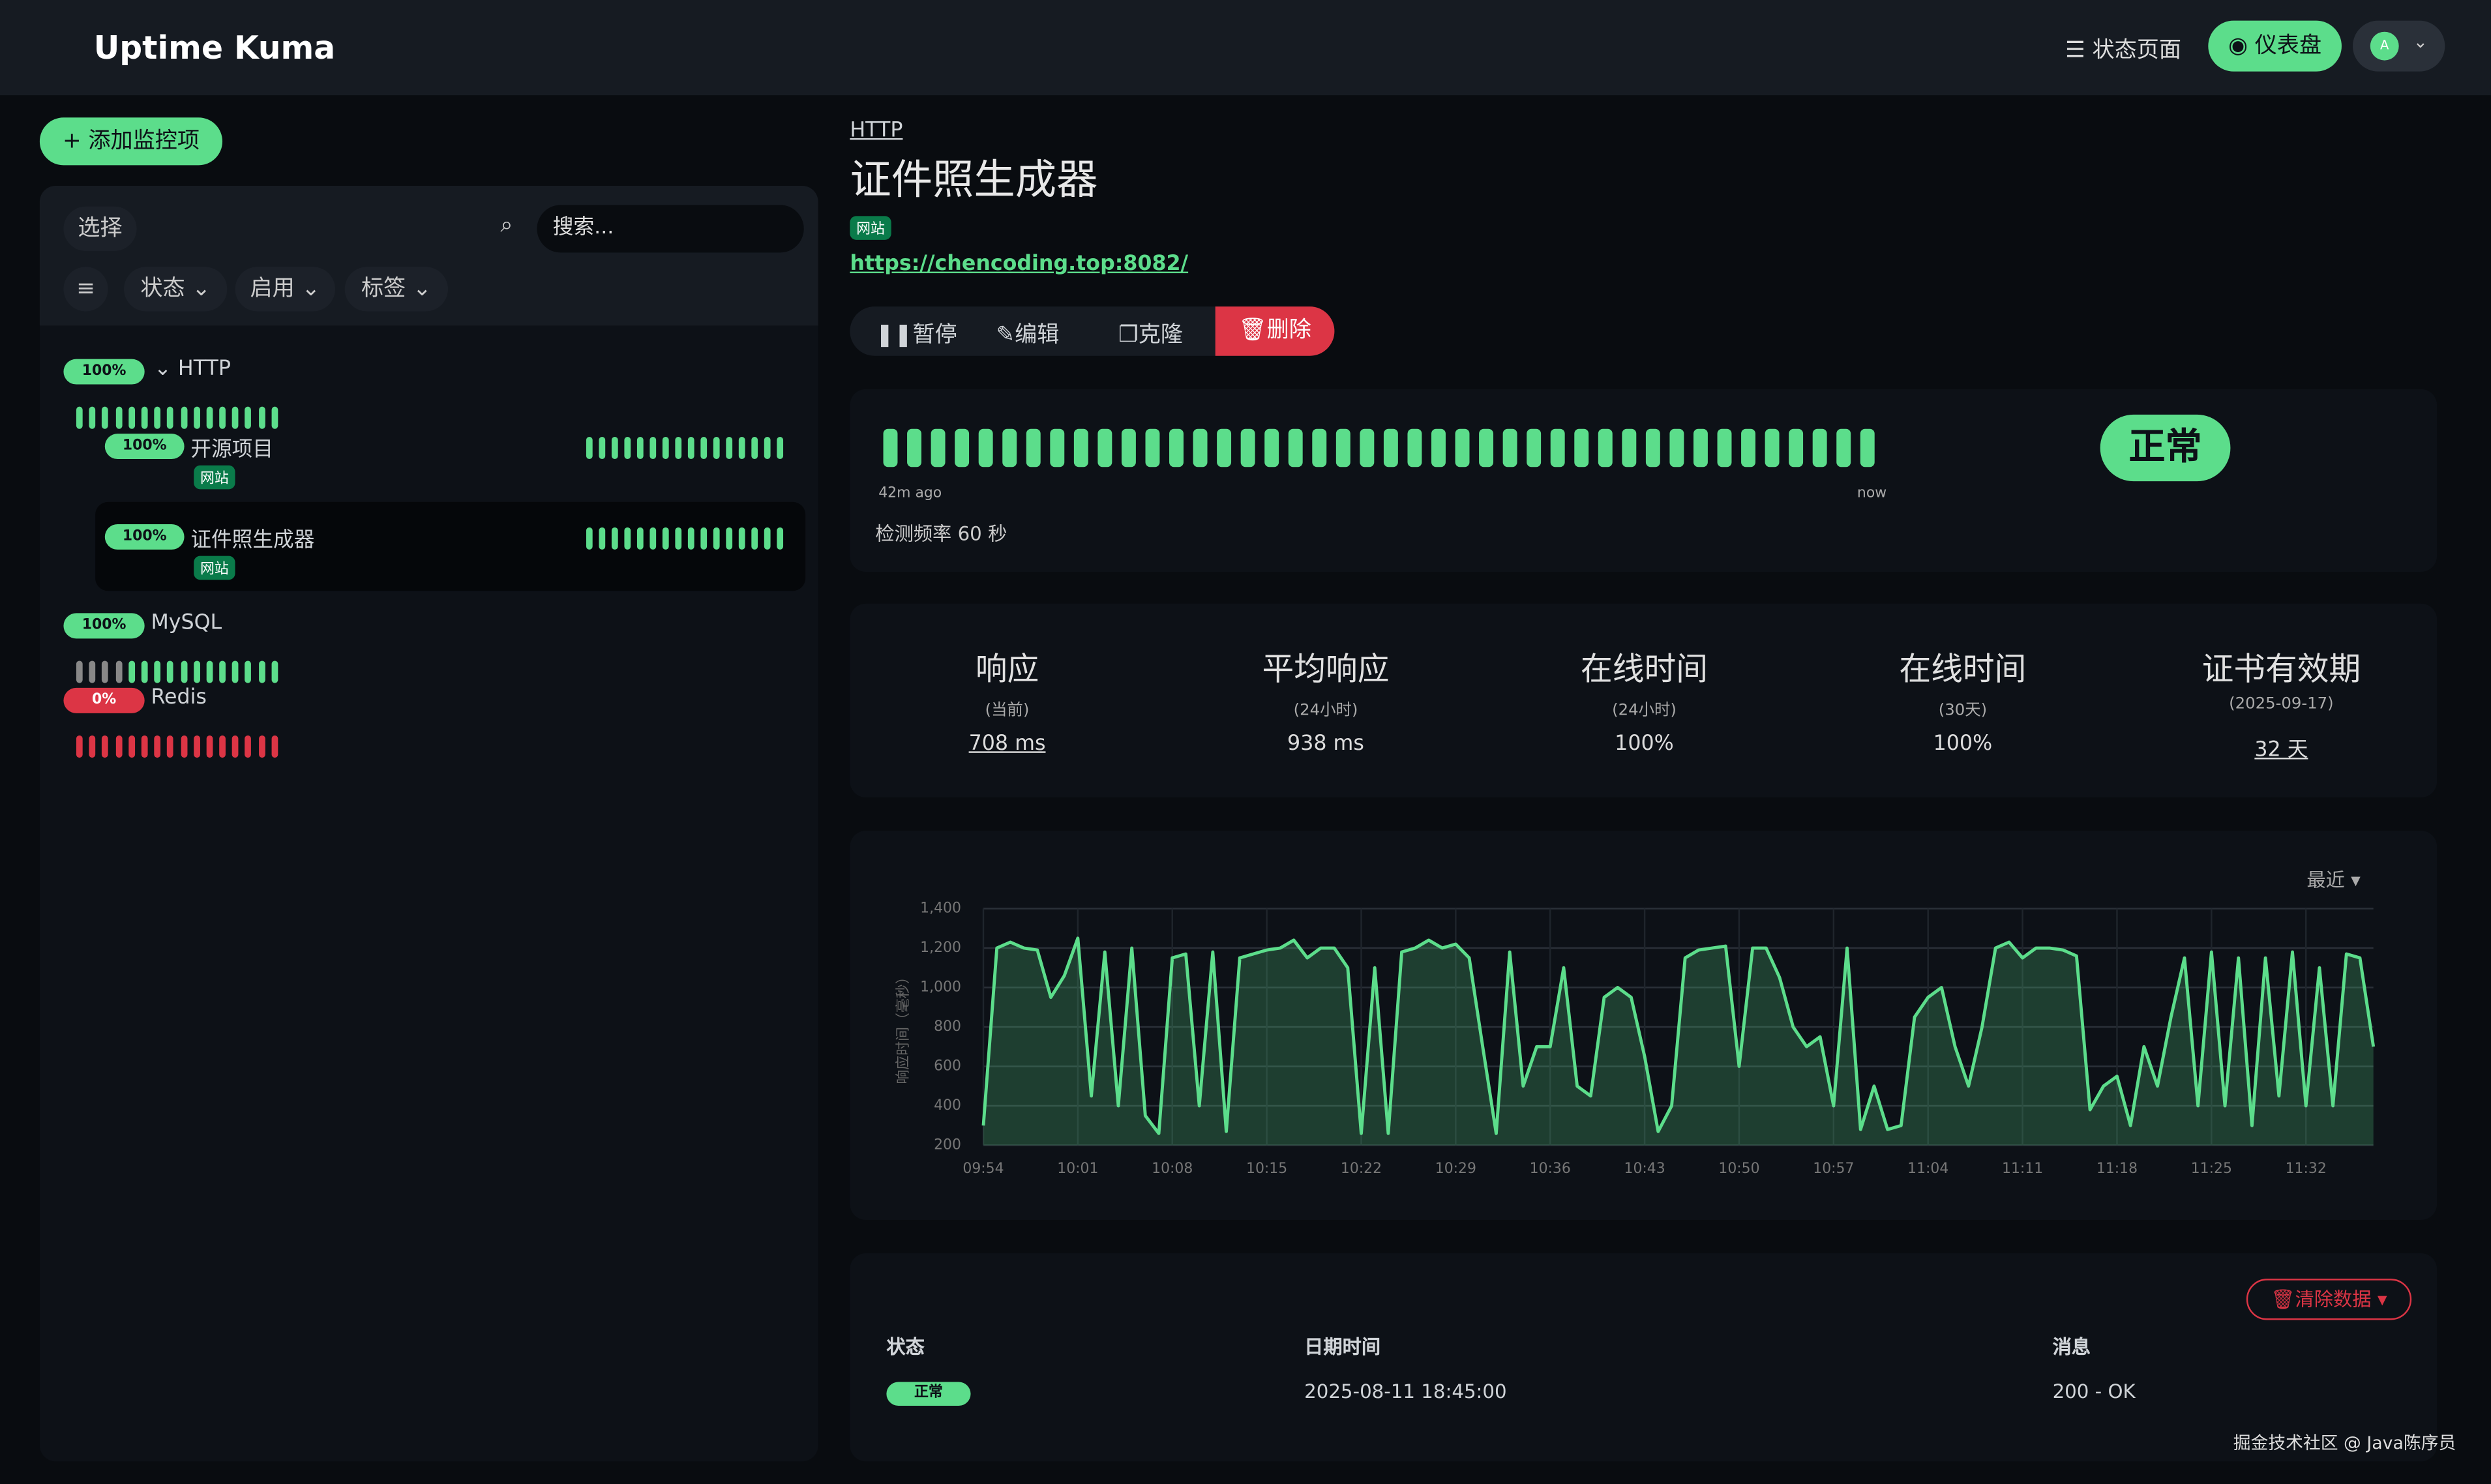 The width and height of the screenshot is (2491, 1484). I want to click on status-page-link: ☰ 状态页面, so click(2123, 51).